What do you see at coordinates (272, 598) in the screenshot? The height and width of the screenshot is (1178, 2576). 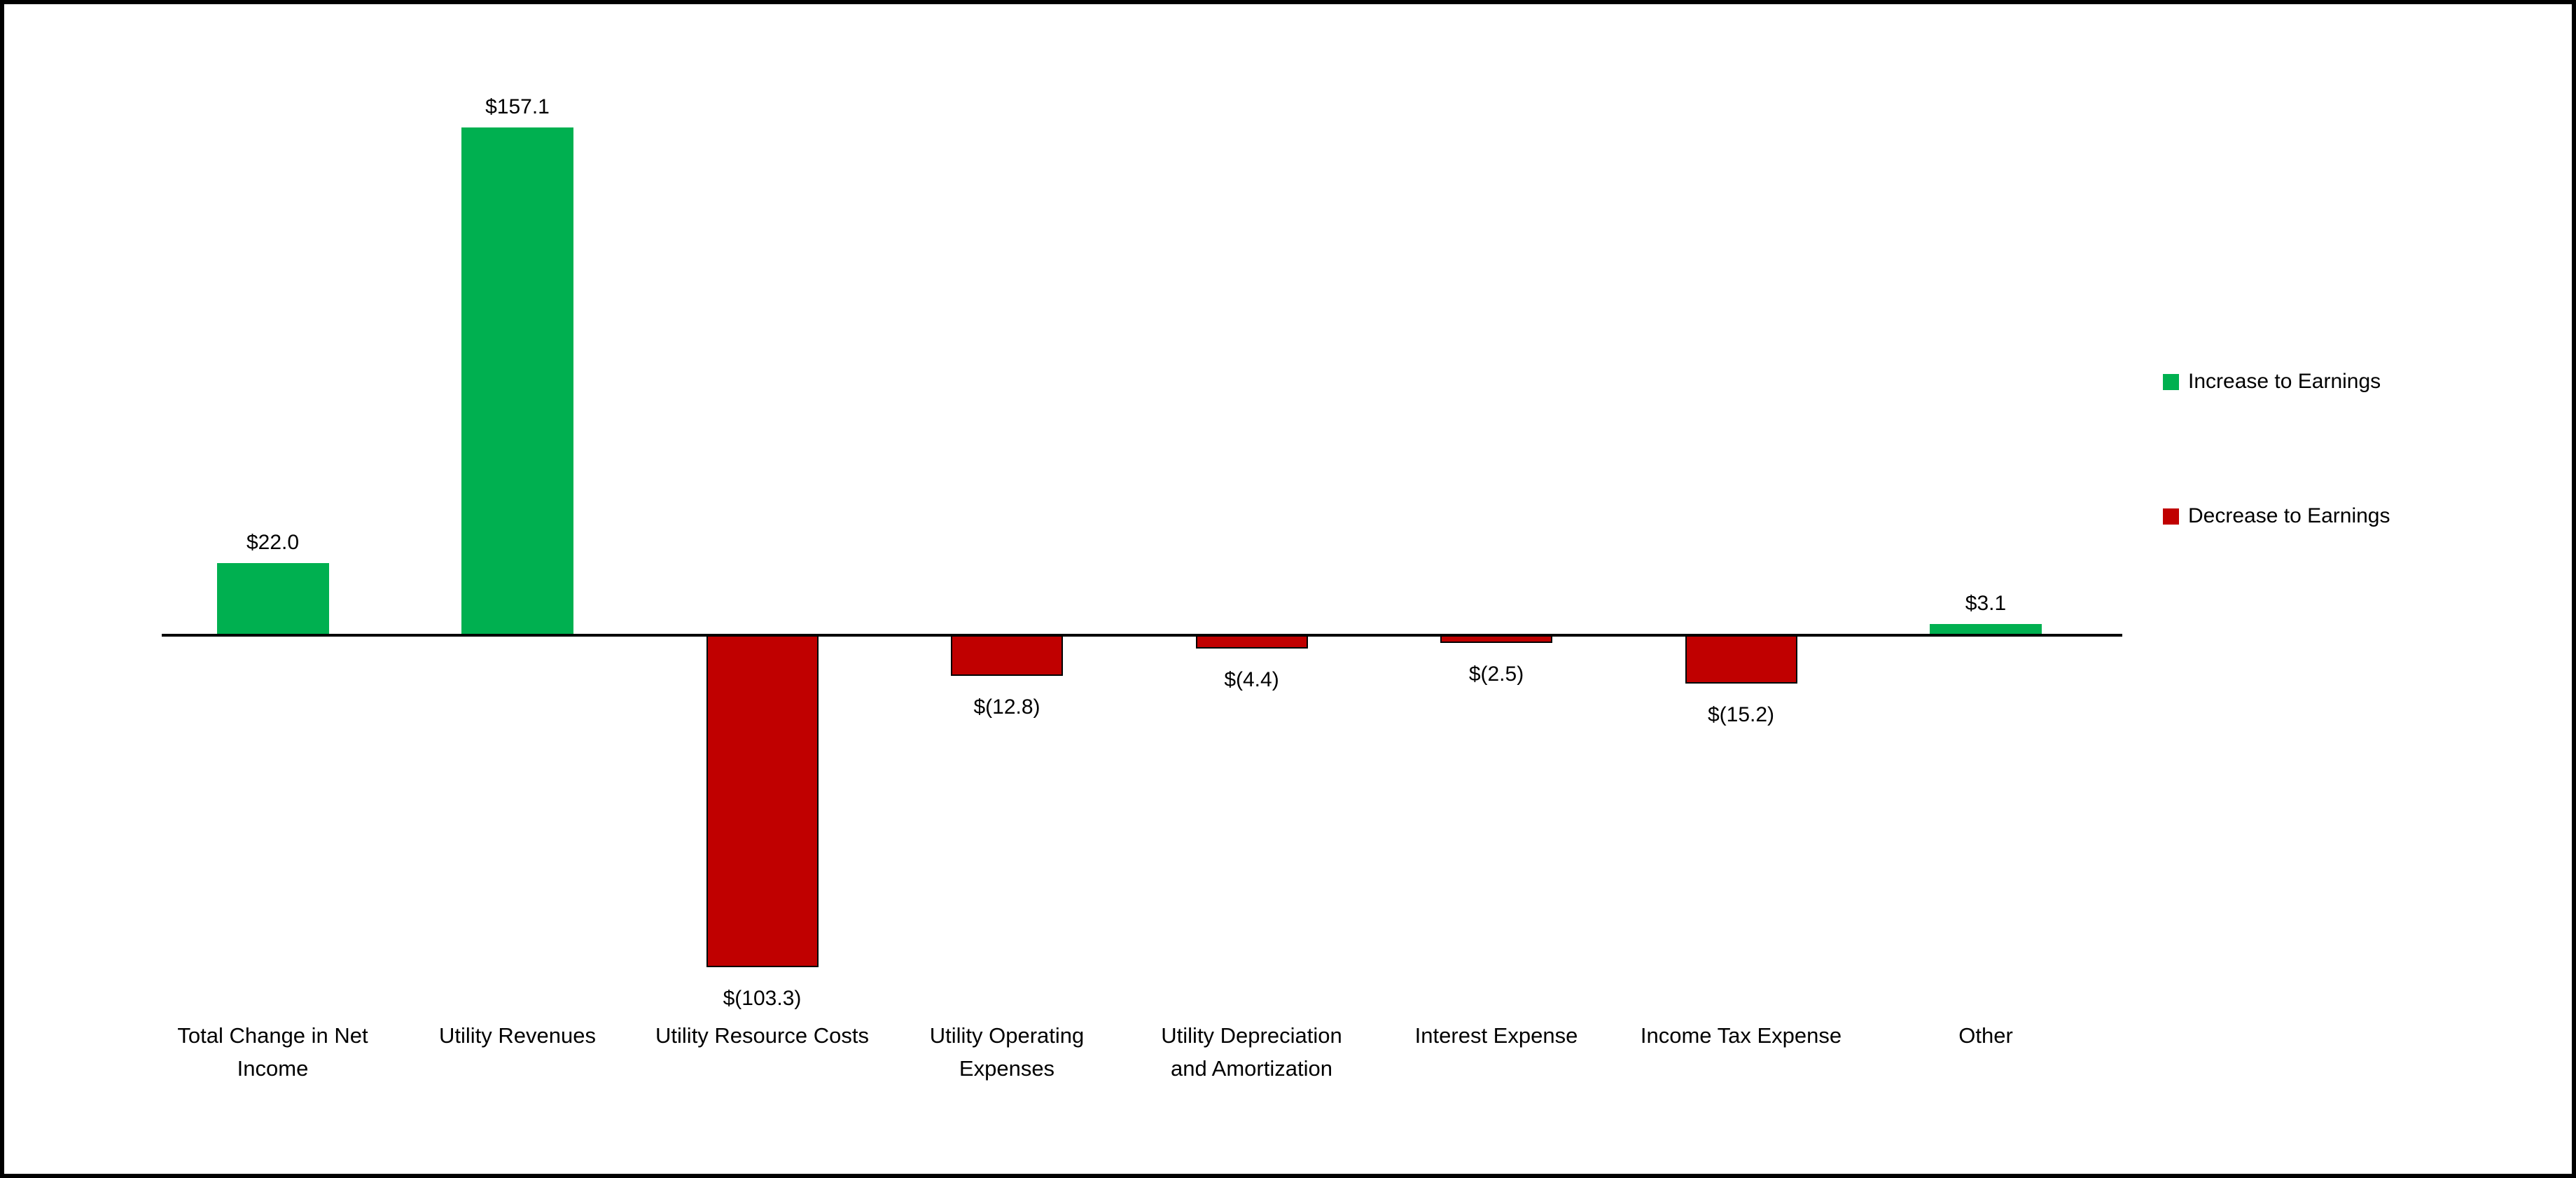 I see `bar-total-change-in-net-income` at bounding box center [272, 598].